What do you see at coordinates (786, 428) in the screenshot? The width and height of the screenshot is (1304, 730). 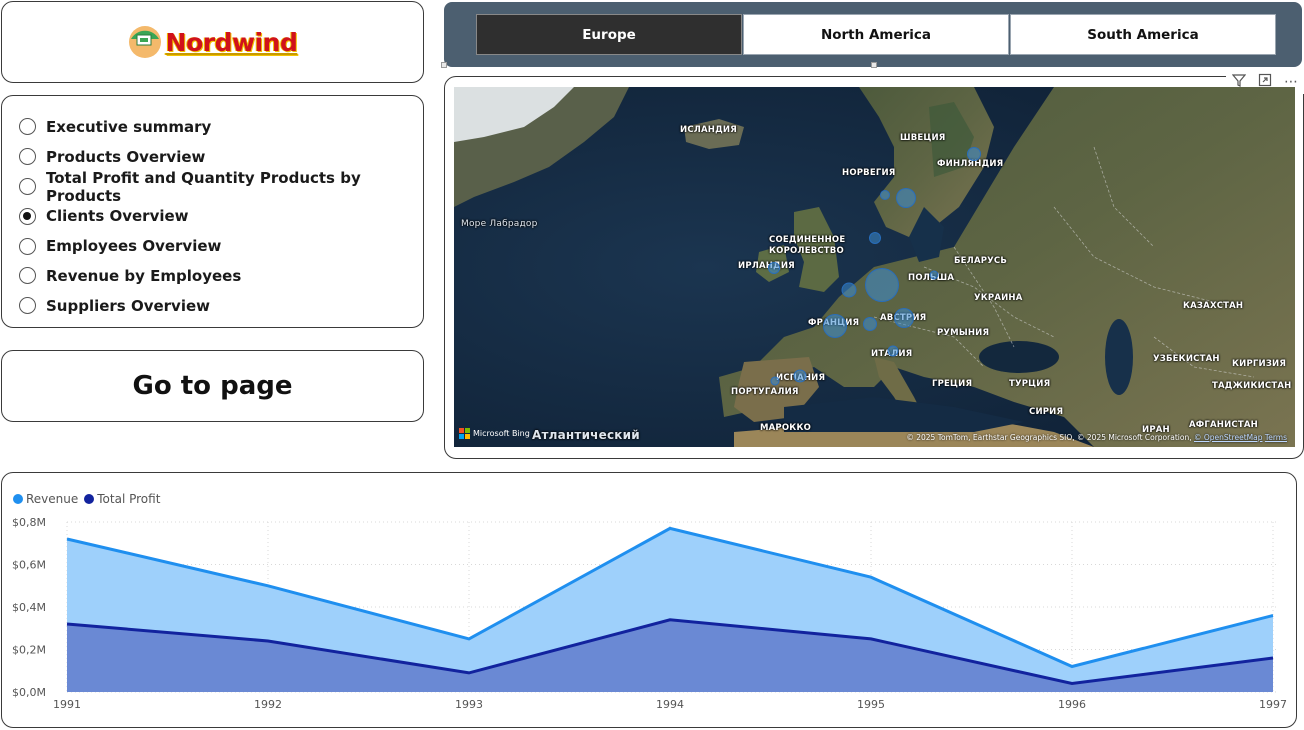 I see `map-label-morocco: МАРОККО` at bounding box center [786, 428].